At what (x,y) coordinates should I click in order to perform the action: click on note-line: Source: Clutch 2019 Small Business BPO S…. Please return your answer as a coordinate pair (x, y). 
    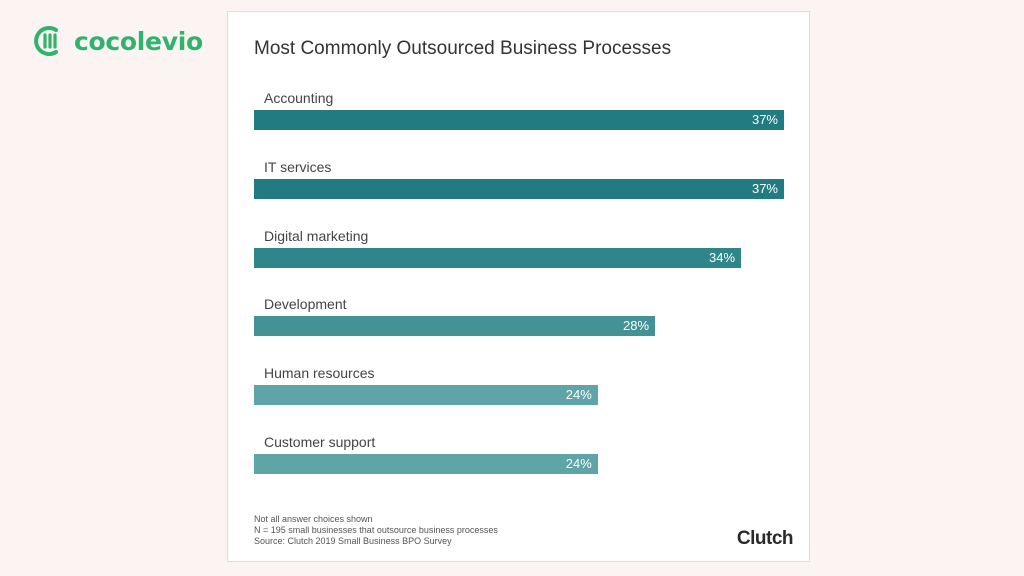
    Looking at the image, I should click on (353, 541).